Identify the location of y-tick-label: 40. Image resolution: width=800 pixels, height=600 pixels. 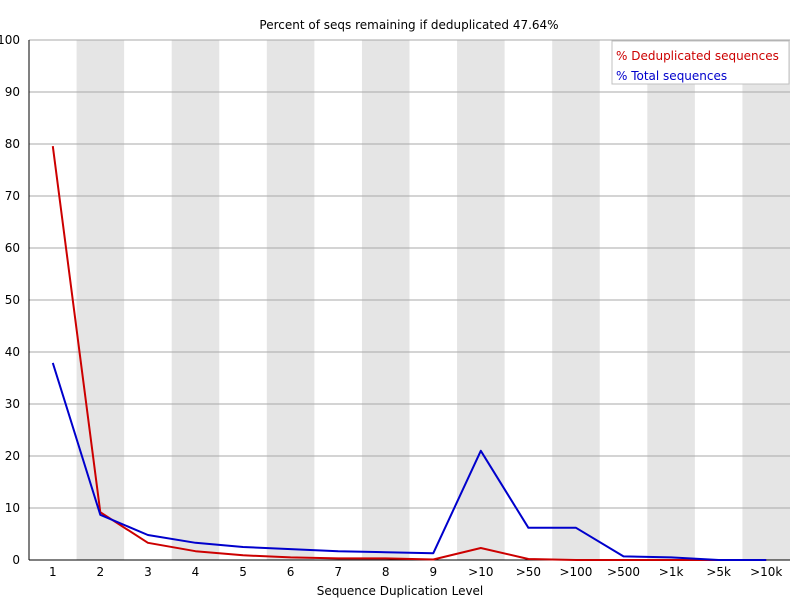
(12, 352).